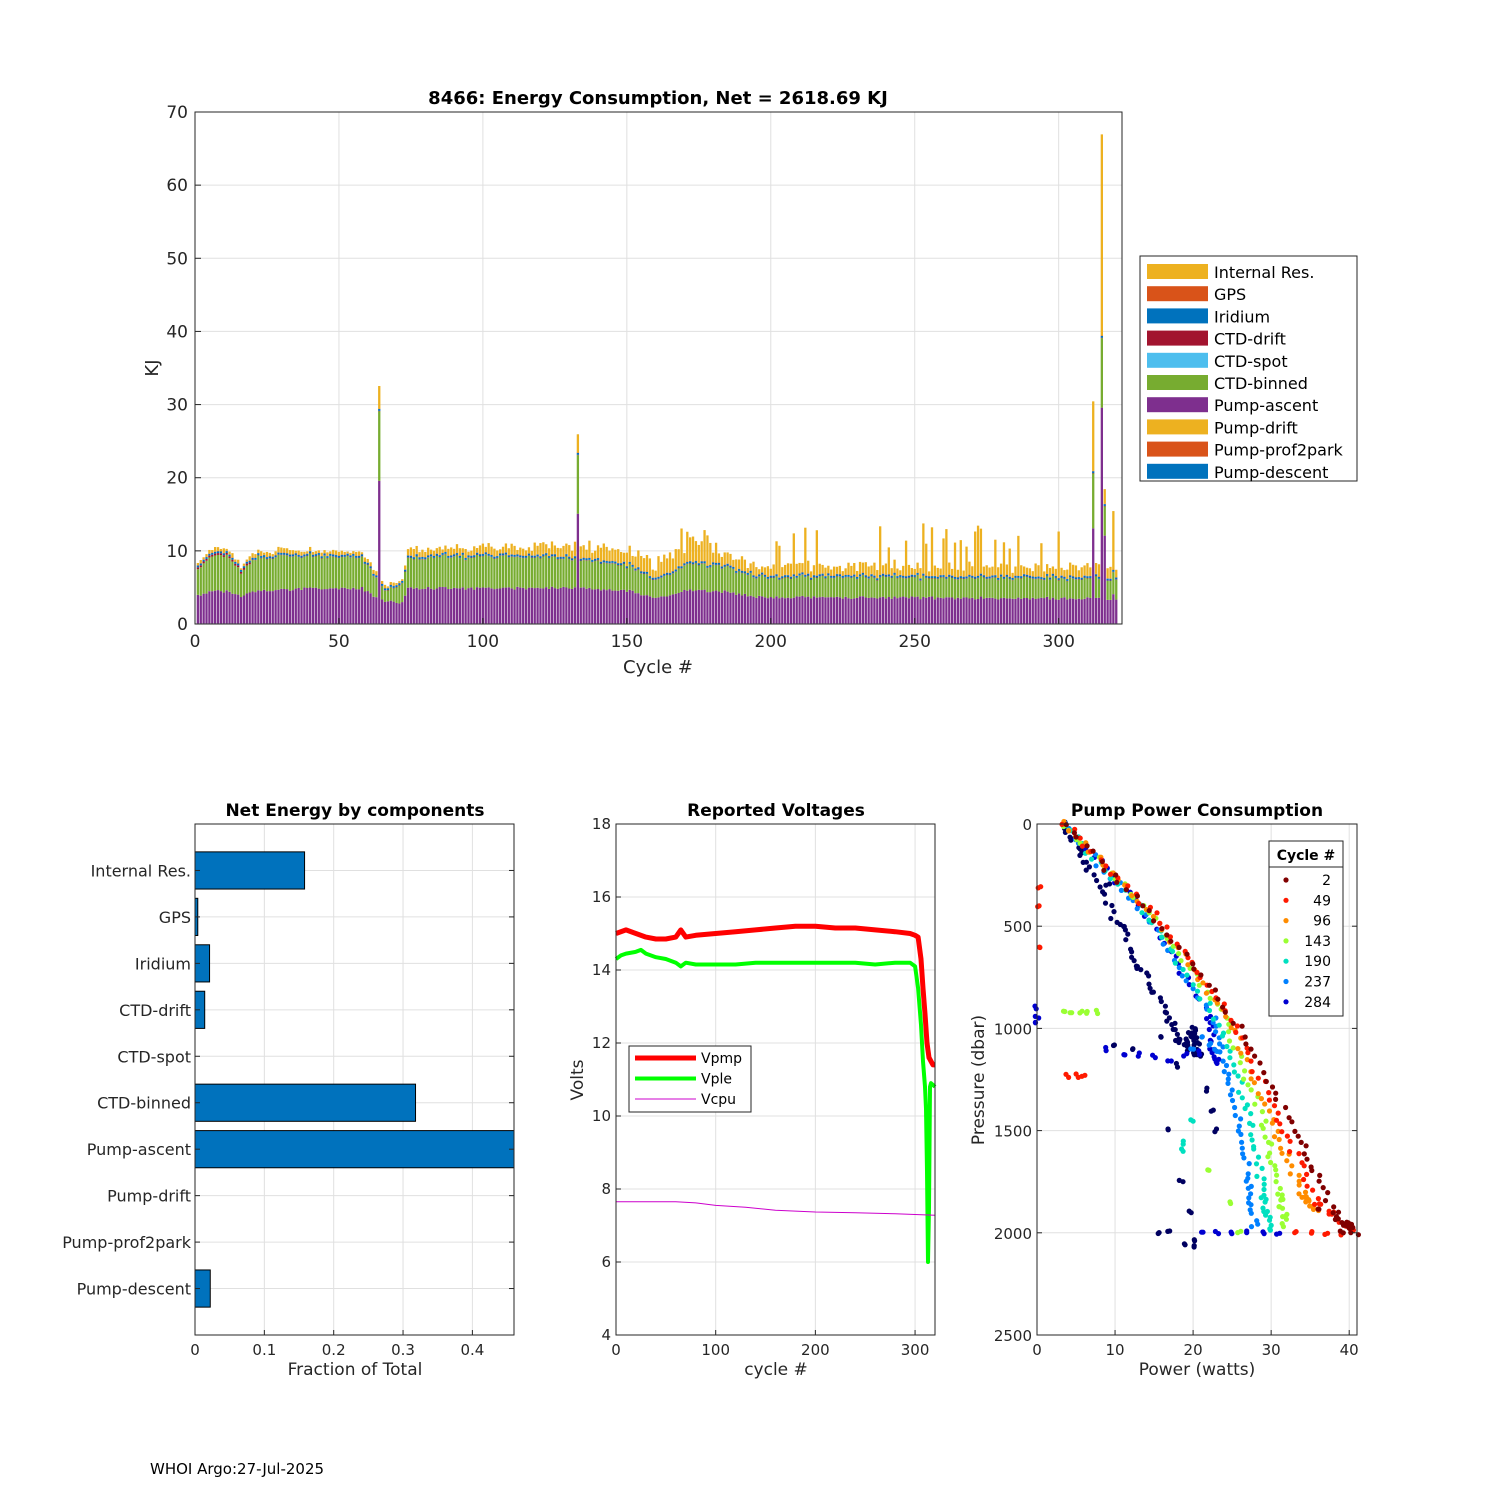  Describe the element at coordinates (1115, 1350) in the screenshot. I see `pump-xtick-label: 10` at that location.